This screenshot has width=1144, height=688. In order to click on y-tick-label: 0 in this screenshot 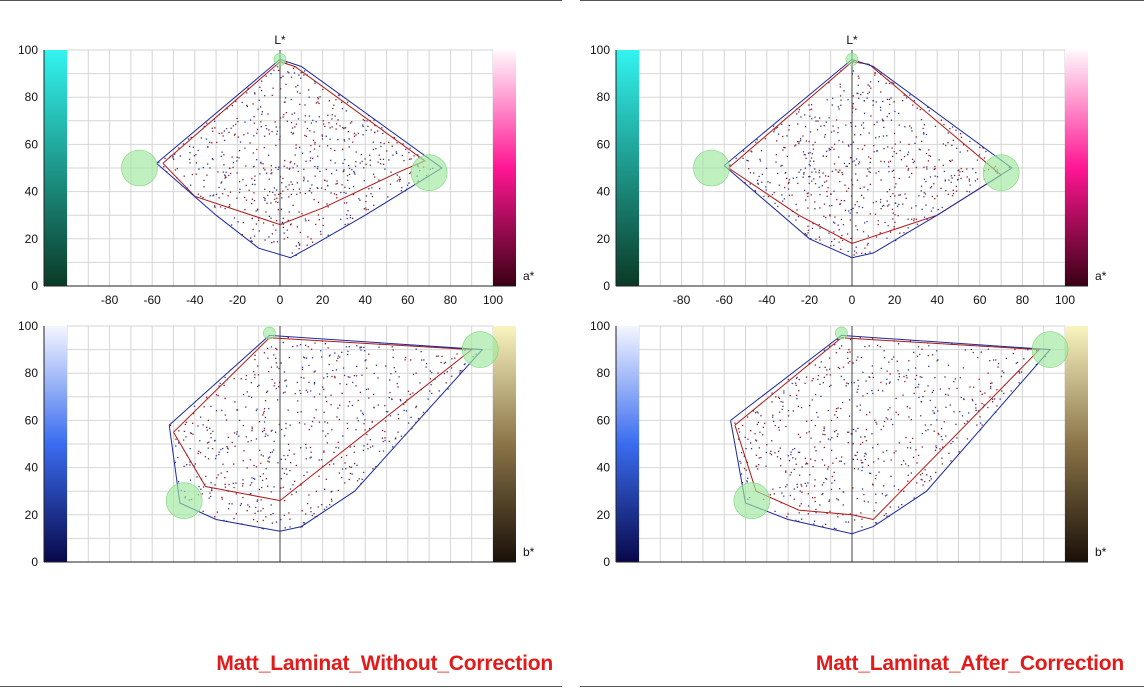, I will do `click(34, 286)`.